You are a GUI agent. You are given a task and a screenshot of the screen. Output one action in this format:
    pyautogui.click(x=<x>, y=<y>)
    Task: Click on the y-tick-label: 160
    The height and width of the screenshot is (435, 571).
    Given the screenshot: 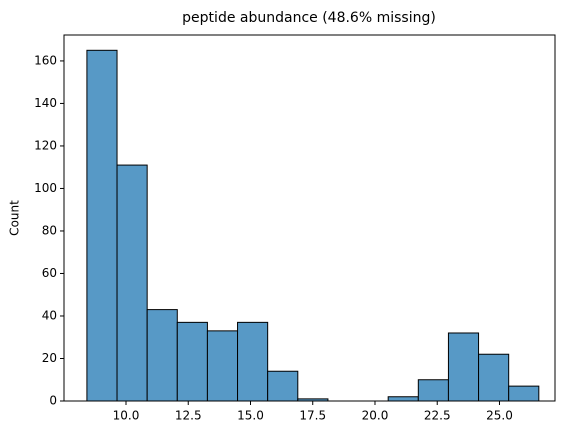 What is the action you would take?
    pyautogui.click(x=45, y=60)
    